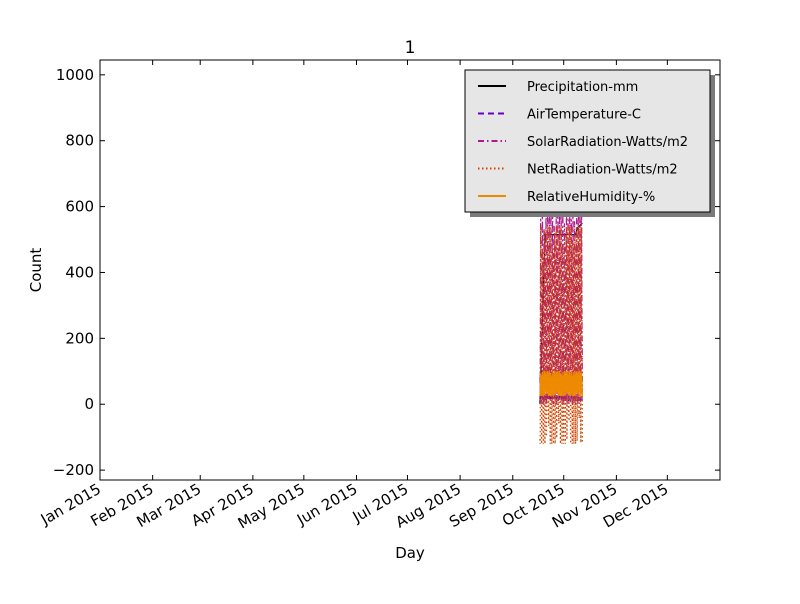  Describe the element at coordinates (602, 170) in the screenshot. I see `legend-label: NetRadiation-Watts/m2` at that location.